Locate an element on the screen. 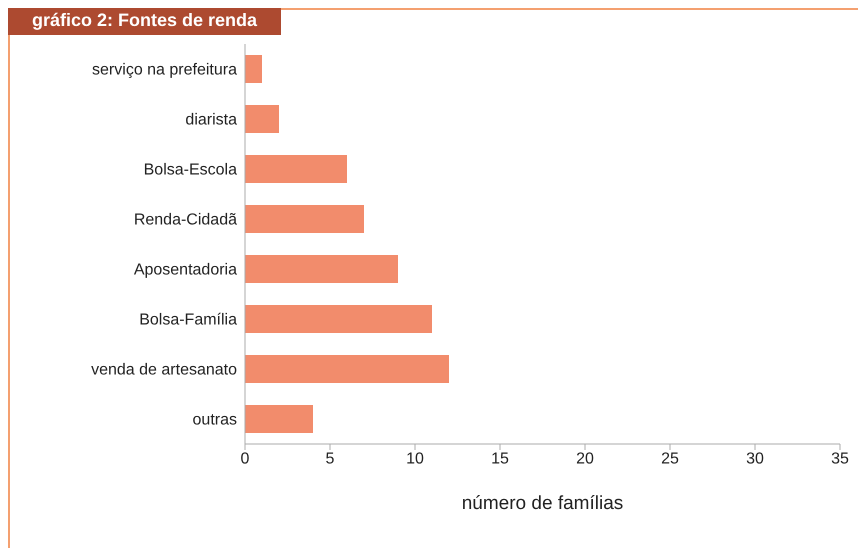 Image resolution: width=866 pixels, height=556 pixels. x-axis-title: número de famílias is located at coordinates (543, 503).